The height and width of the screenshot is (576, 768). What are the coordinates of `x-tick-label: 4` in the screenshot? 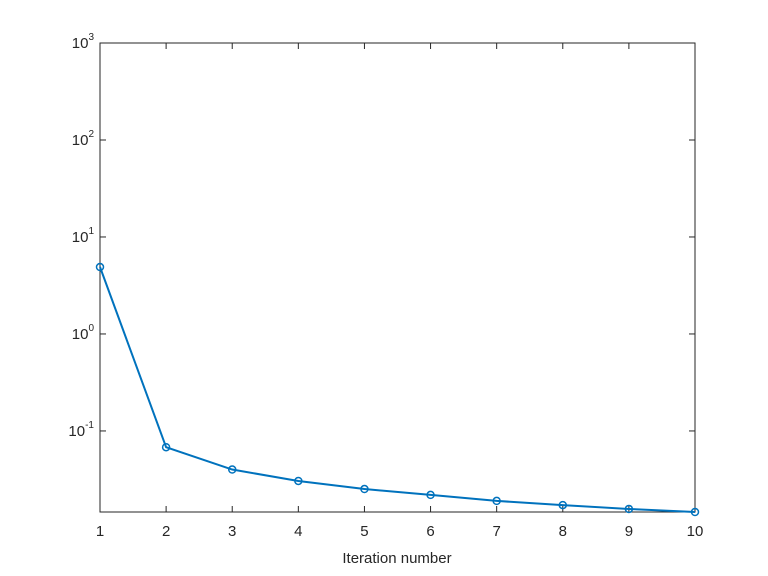 It's located at (298, 531).